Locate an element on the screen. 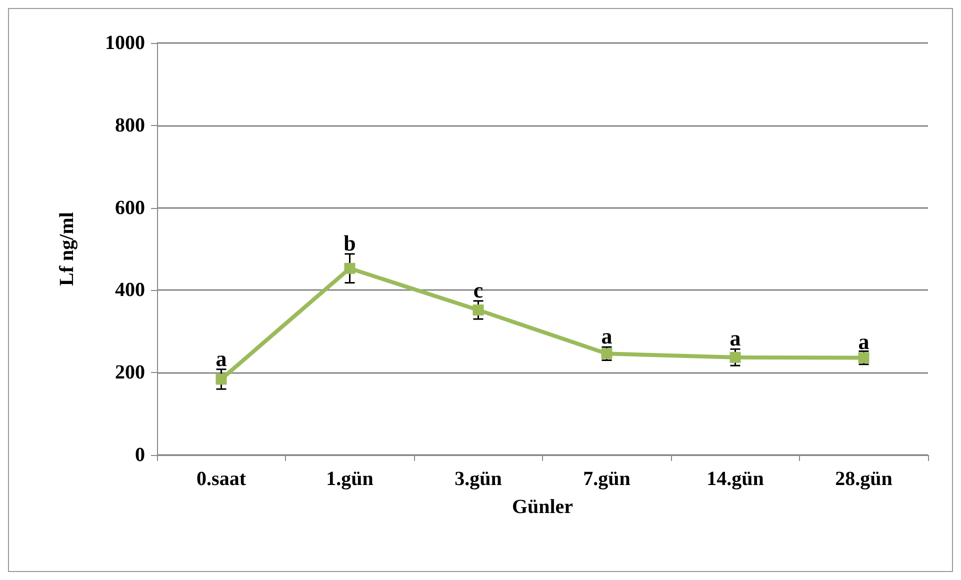  y-tick-label: 800 is located at coordinates (130, 125).